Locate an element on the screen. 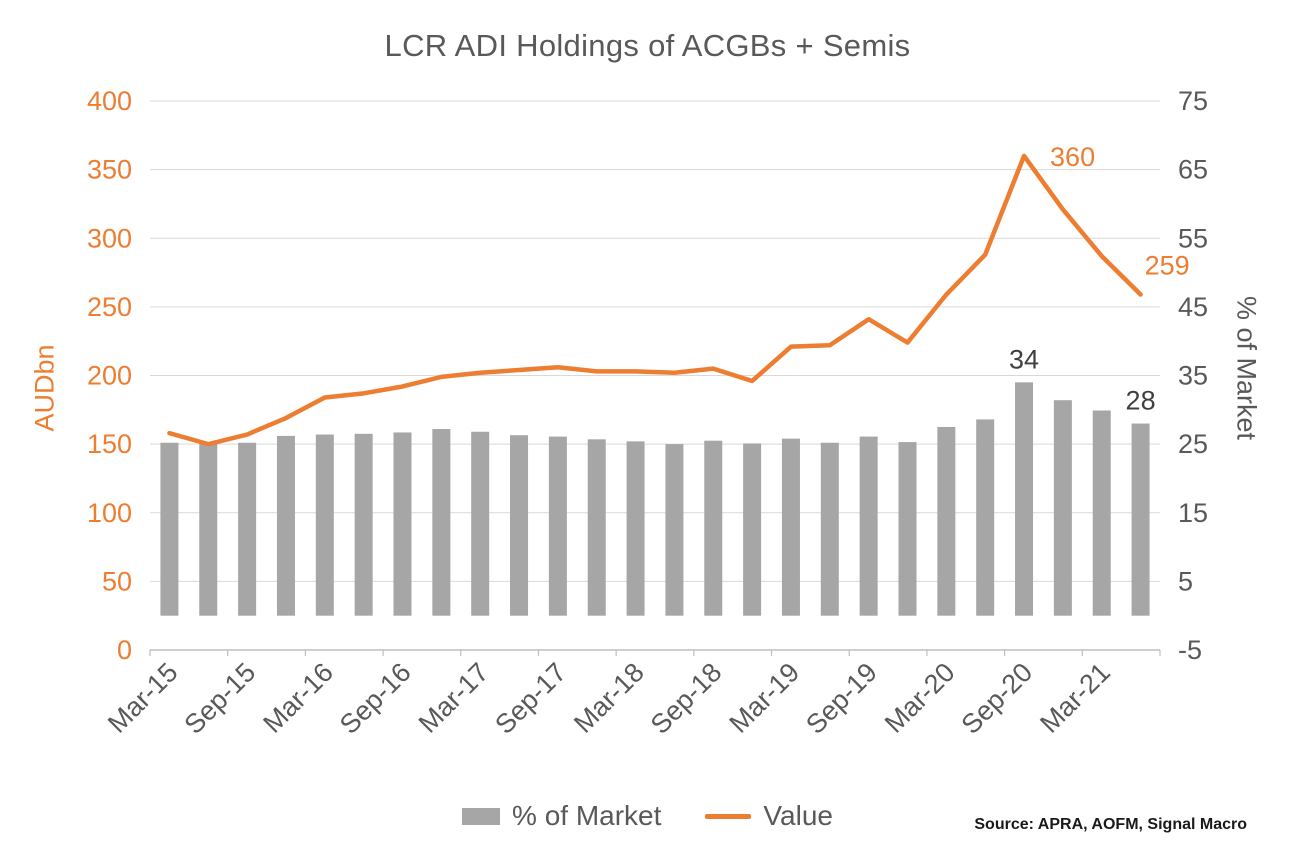 This screenshot has height=862, width=1295. x-axis-label: Mar-17 is located at coordinates (454, 698).